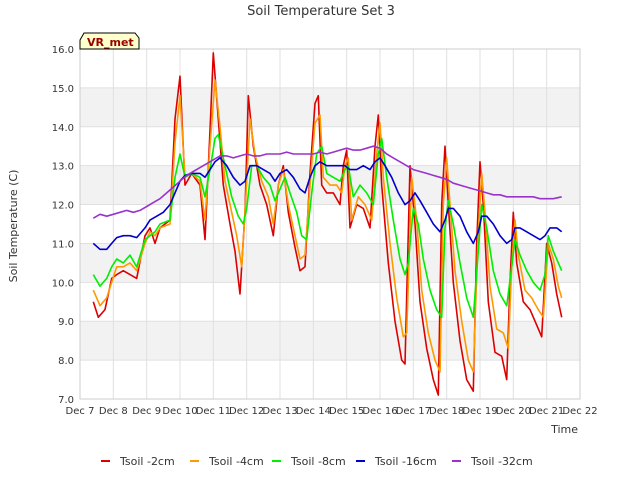 This screenshot has width=640, height=480. I want to click on legend-label: Tsoil -4cm, so click(236, 461).